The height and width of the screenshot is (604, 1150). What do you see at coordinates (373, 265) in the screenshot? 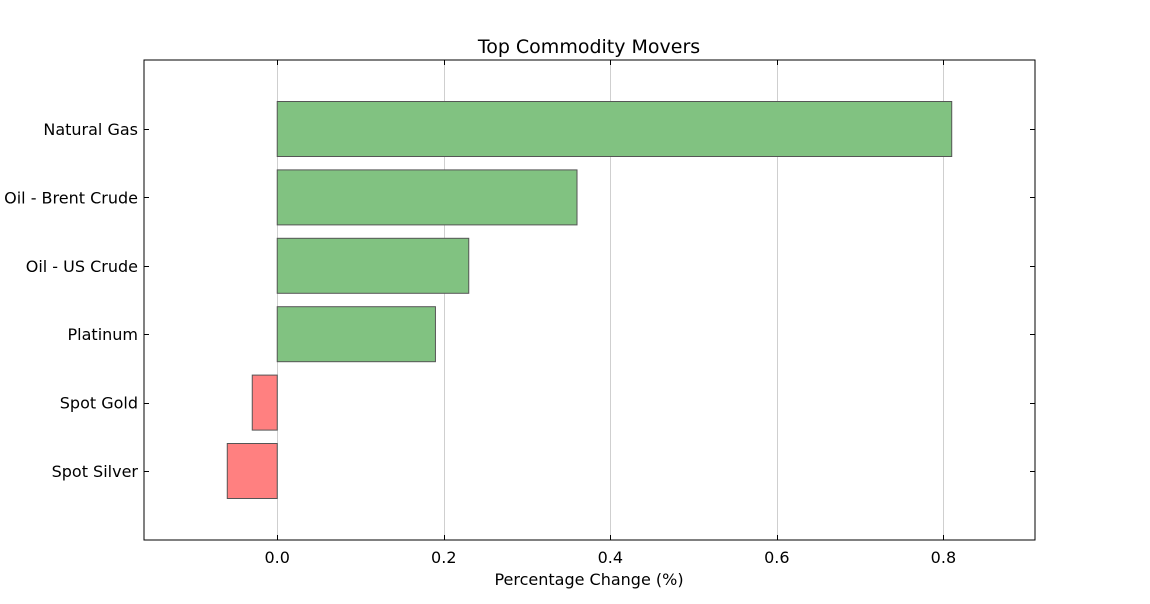
I see `bar-oil-us-crude` at bounding box center [373, 265].